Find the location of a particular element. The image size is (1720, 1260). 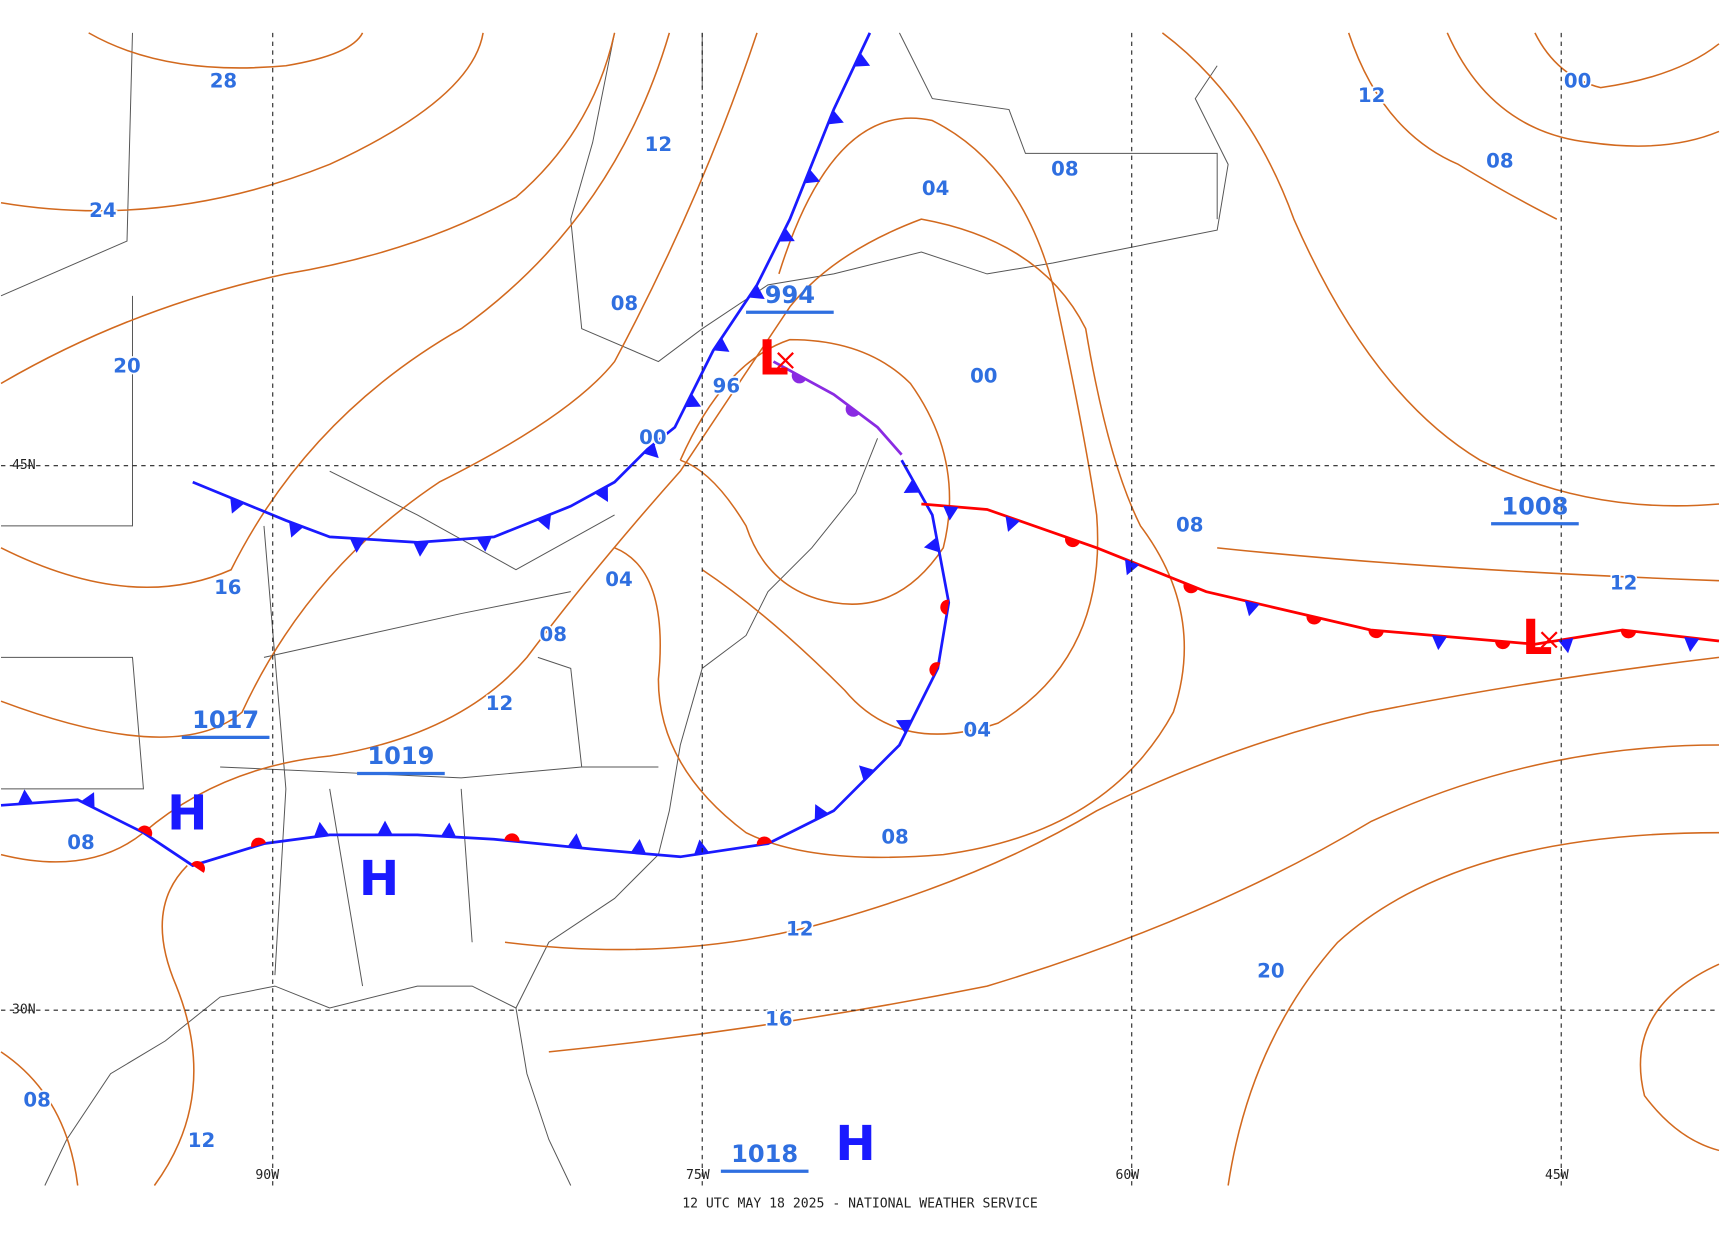

grid-label: 45N is located at coordinates (24, 465).